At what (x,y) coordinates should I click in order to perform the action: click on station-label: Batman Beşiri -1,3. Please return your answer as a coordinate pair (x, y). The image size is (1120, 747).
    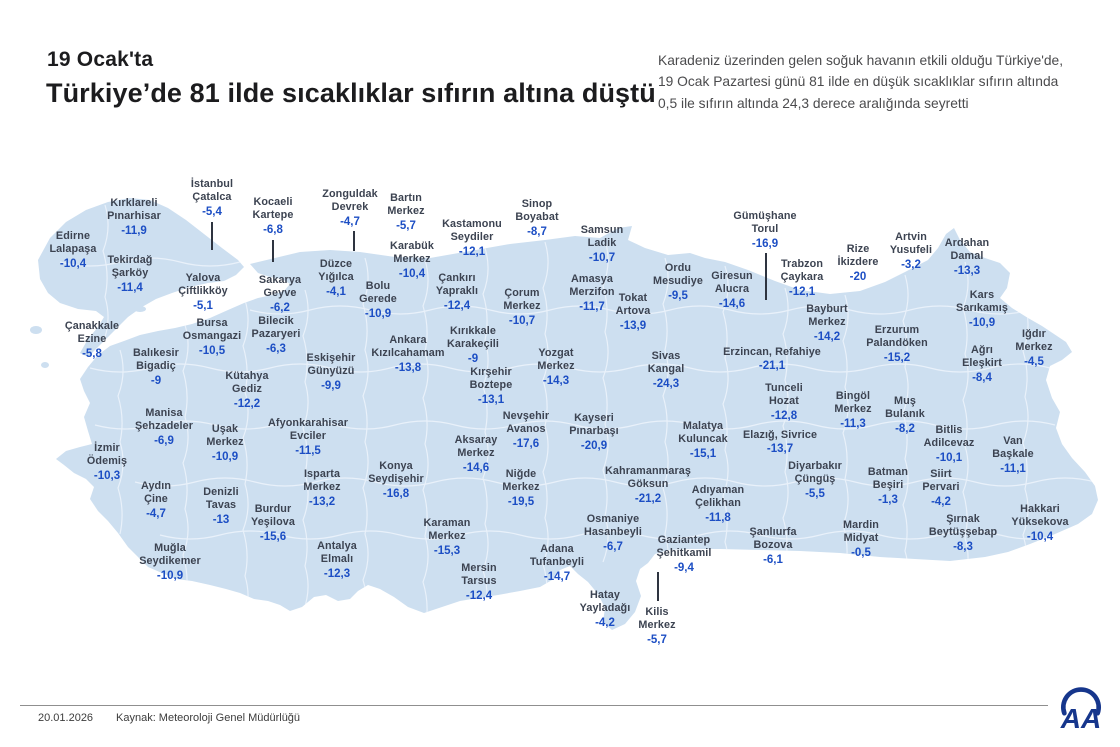
    Looking at the image, I should click on (888, 487).